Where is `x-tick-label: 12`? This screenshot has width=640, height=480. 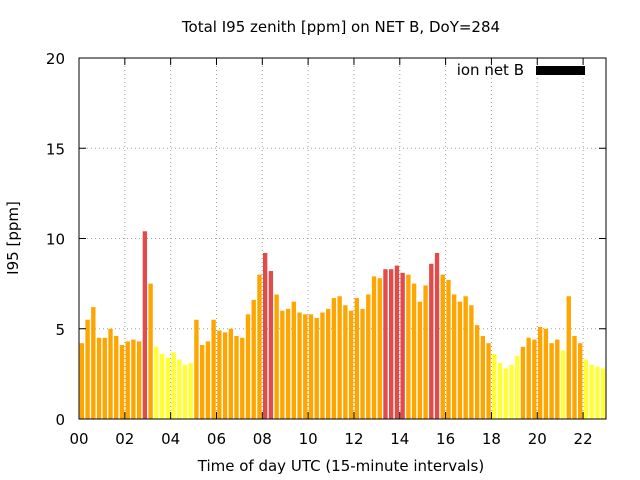 x-tick-label: 12 is located at coordinates (353, 439).